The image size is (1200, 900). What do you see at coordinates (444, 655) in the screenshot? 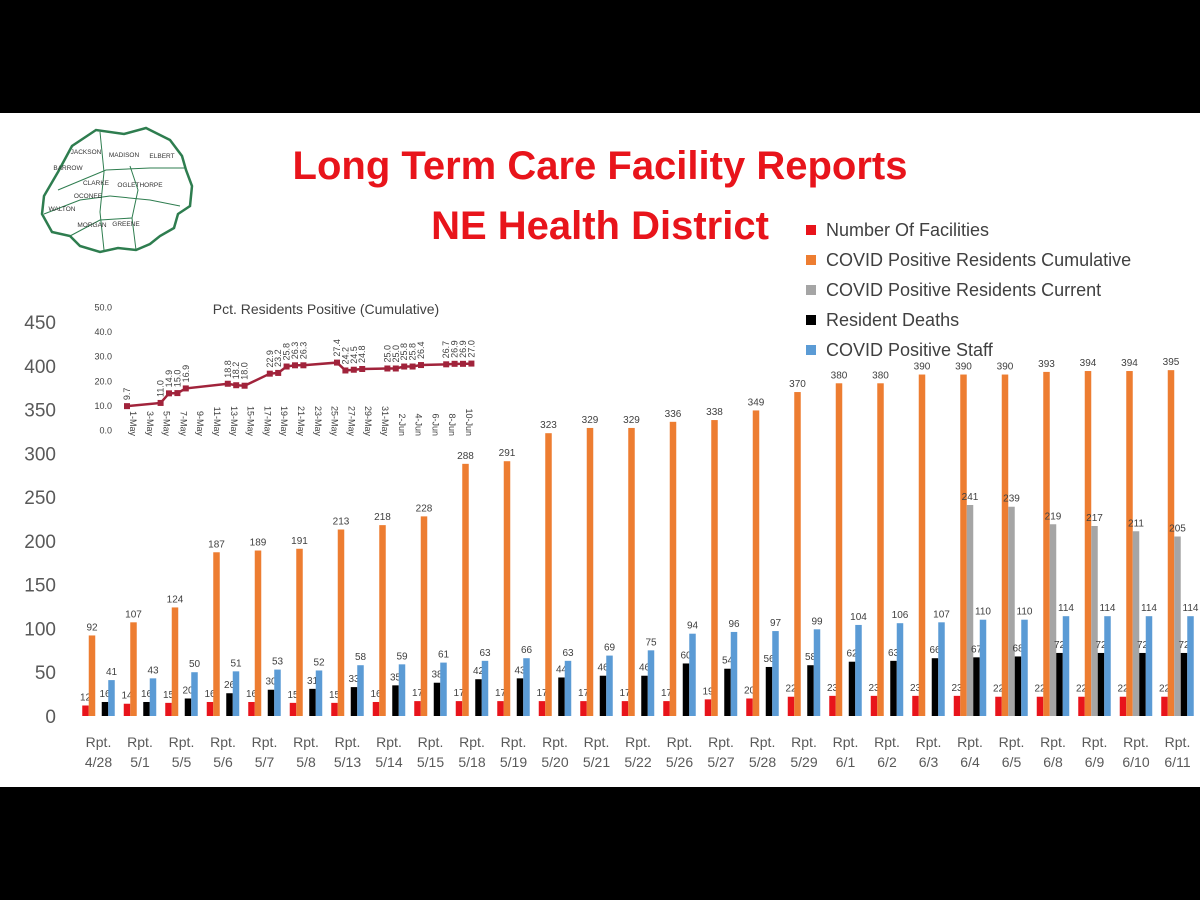
I see `bar-data-label: 61` at bounding box center [444, 655].